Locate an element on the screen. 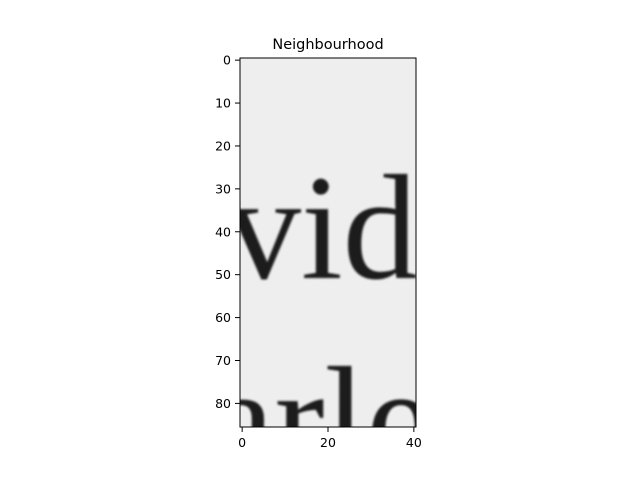  y-tick-label: 70 is located at coordinates (223, 360).